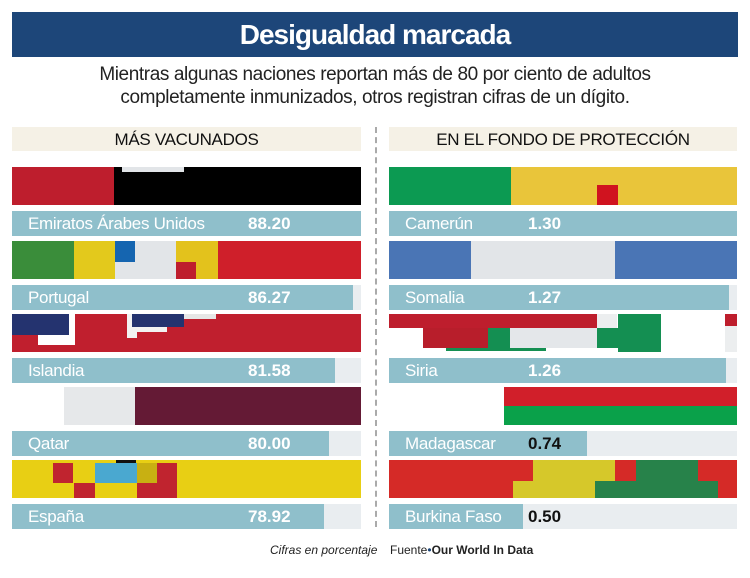 This screenshot has width=750, height=578. I want to click on portugal-flag, so click(186, 260).